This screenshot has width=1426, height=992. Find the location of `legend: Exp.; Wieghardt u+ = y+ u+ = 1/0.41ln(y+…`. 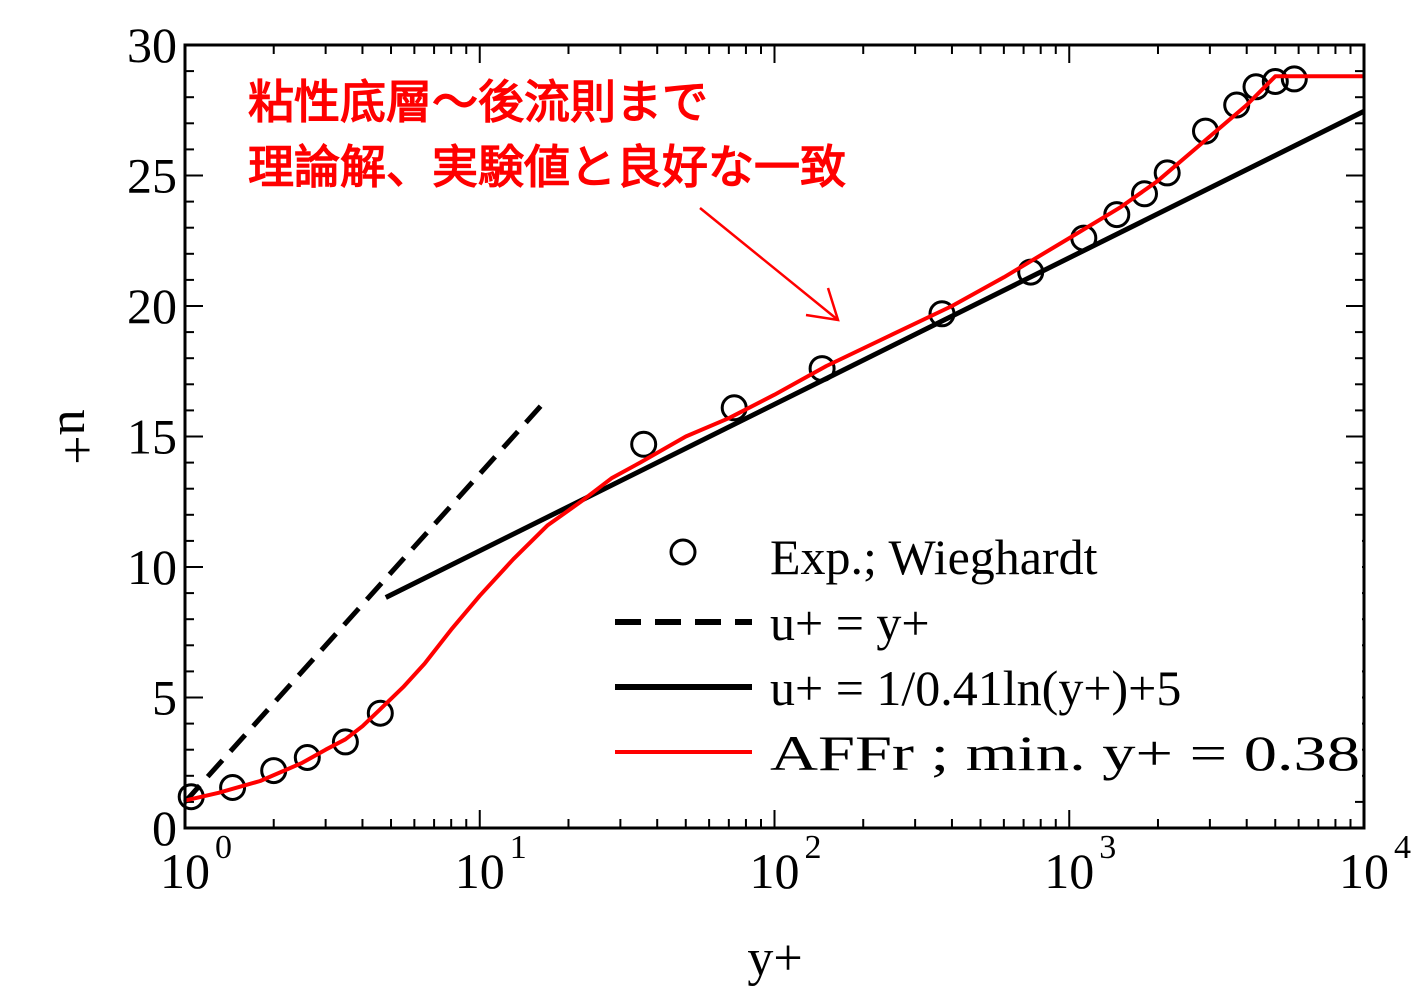

legend: Exp.; Wieghardt u+ = y+ u+ = 1/0.41ln(y+… is located at coordinates (981, 659).